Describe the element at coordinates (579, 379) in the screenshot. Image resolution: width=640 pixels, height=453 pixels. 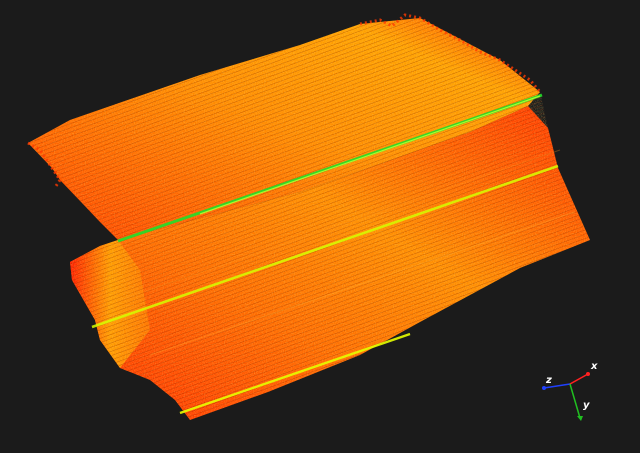
I see `x-axis-line` at that location.